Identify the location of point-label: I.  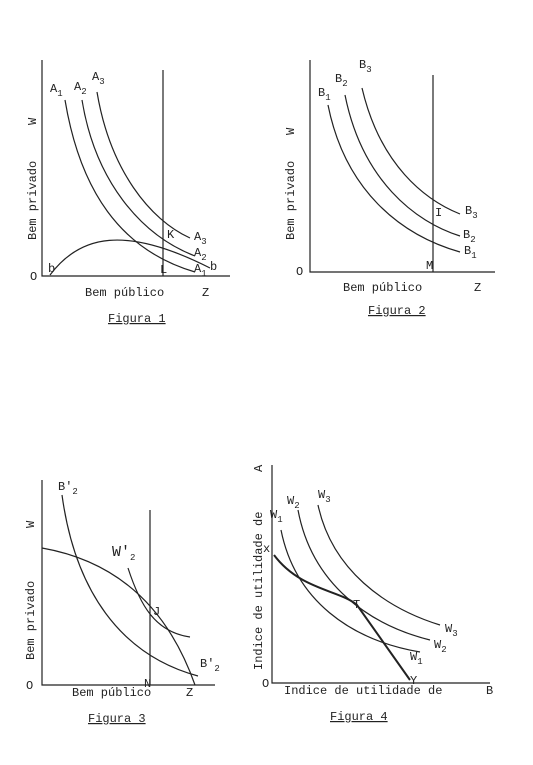
(438, 213).